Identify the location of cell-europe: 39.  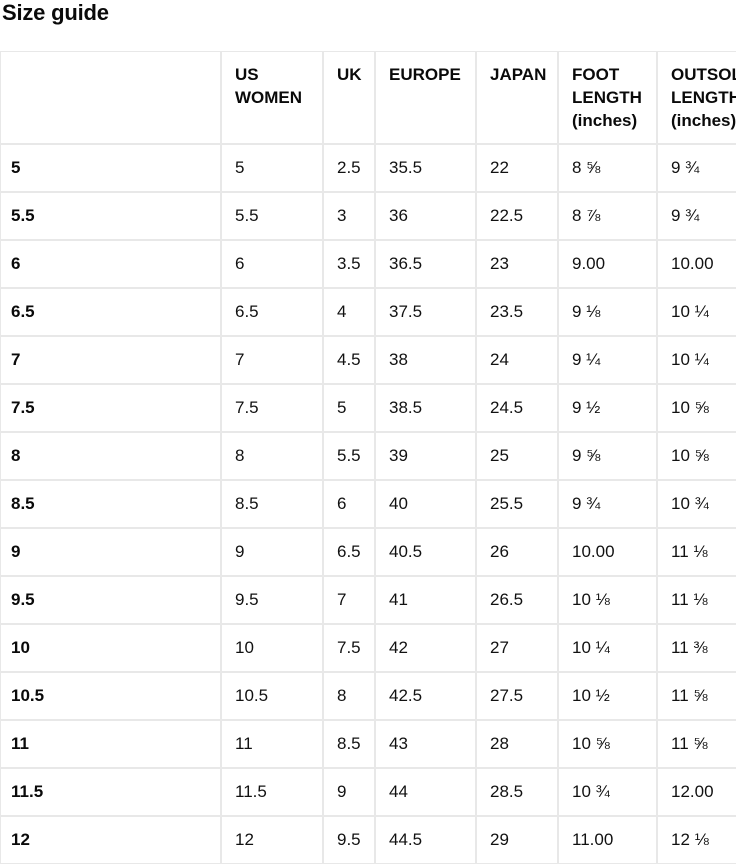
(425, 456).